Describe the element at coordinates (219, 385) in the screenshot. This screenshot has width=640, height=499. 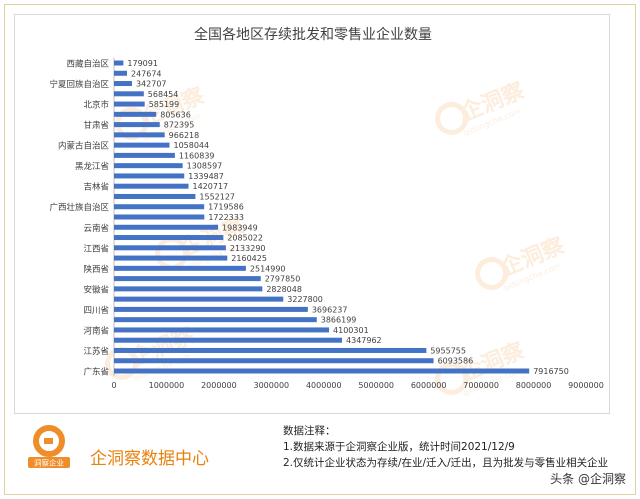
I see `x-tick-label: 2000000` at that location.